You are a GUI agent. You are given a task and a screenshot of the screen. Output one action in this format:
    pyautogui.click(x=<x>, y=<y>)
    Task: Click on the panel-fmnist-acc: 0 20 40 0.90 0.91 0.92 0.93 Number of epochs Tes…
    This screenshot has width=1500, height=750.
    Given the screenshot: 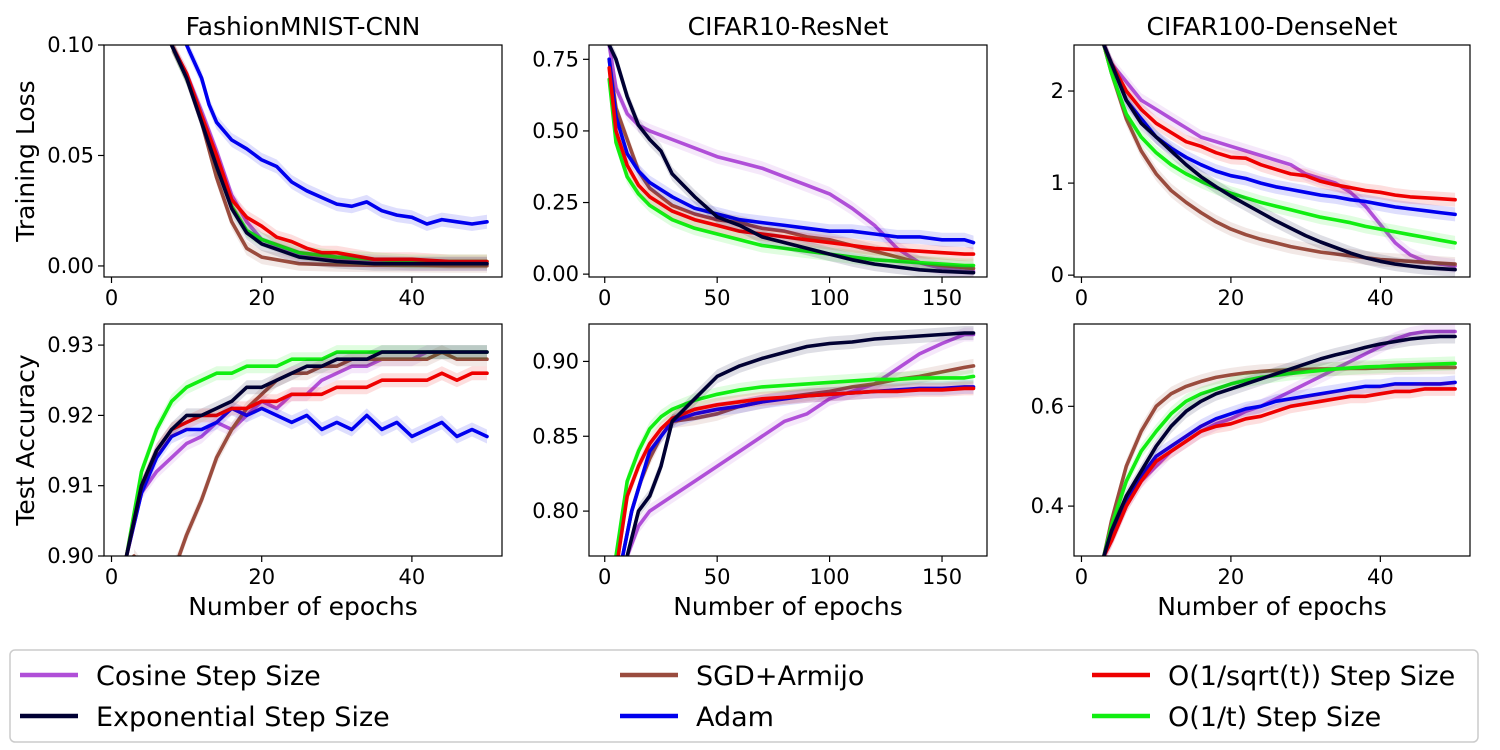 What is the action you would take?
    pyautogui.click(x=257, y=472)
    